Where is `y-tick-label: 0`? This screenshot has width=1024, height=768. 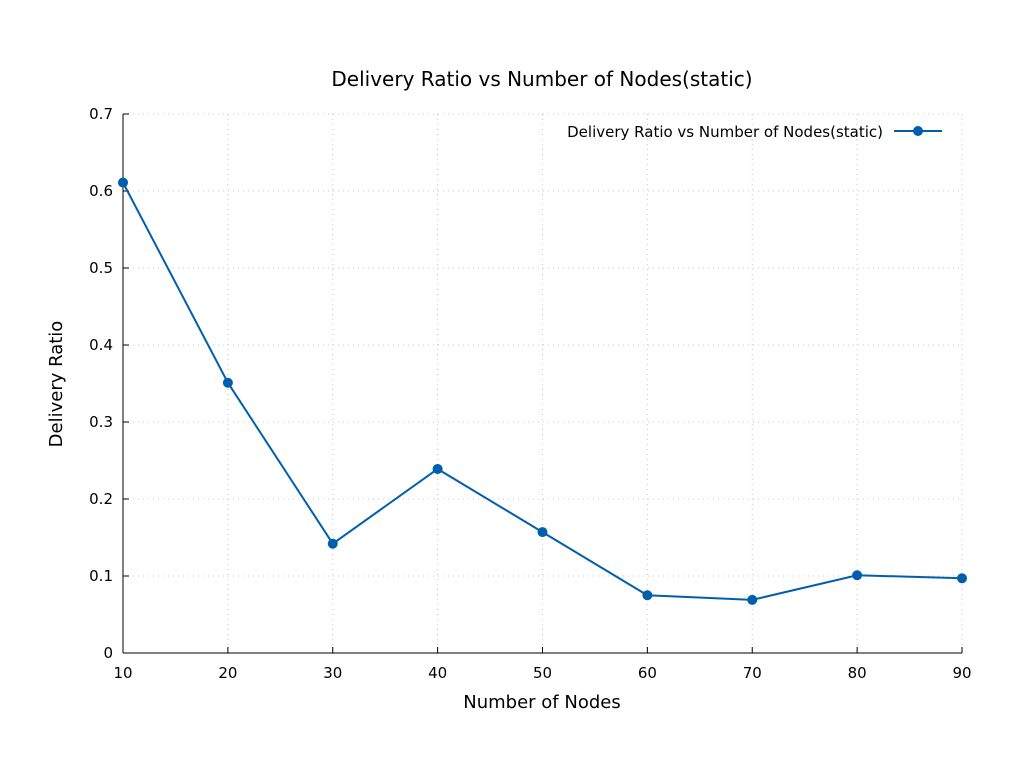
y-tick-label: 0 is located at coordinates (108, 653).